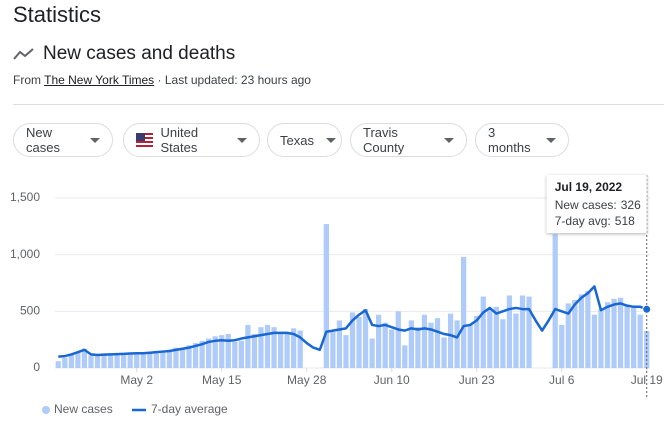  I want to click on y-tick-label: 0, so click(36, 367).